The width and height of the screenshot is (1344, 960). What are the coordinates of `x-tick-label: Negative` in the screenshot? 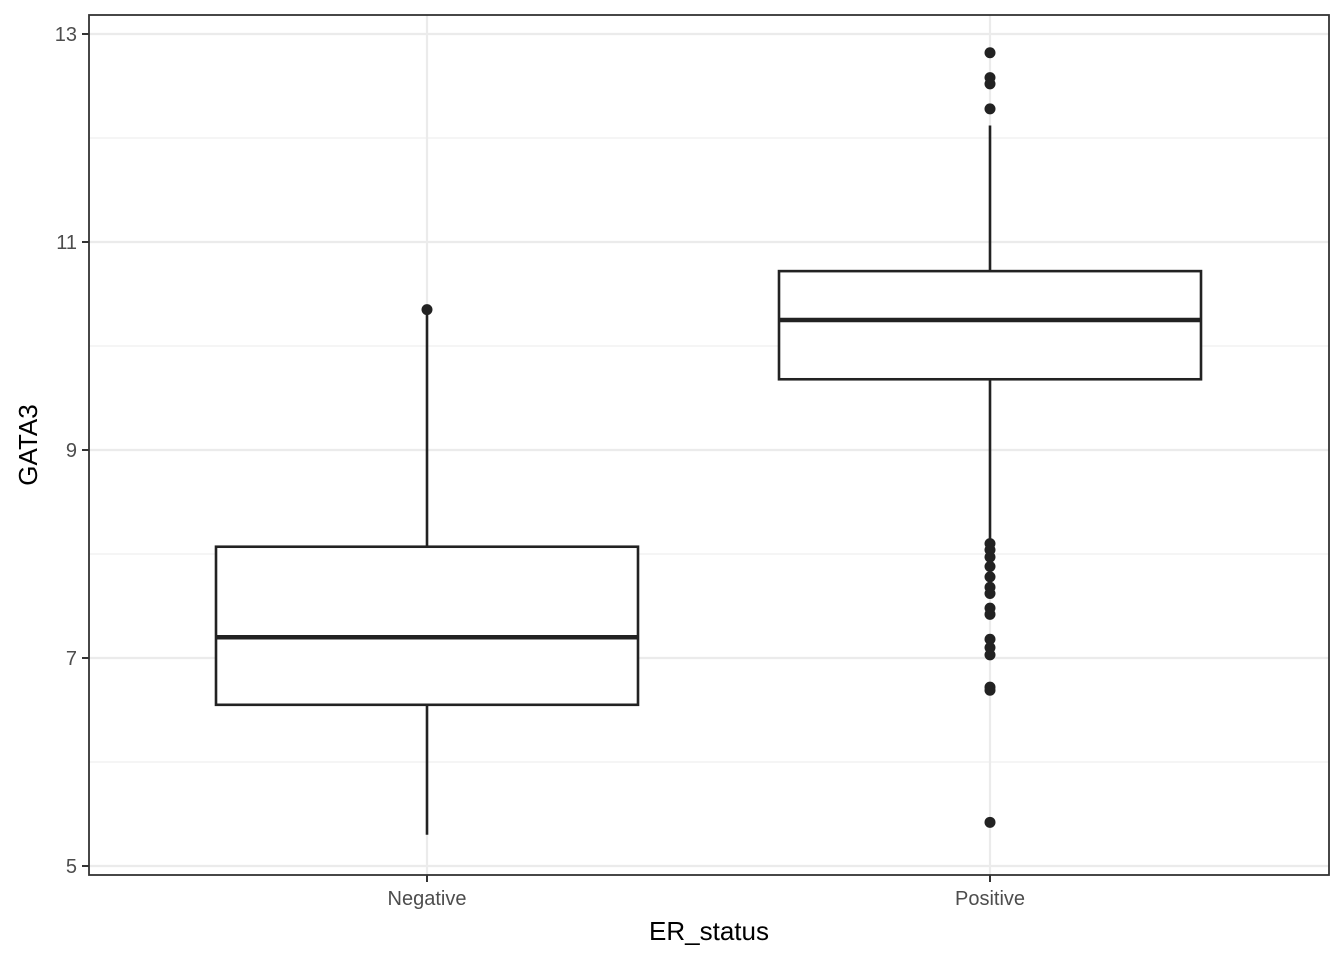 It's located at (427, 899).